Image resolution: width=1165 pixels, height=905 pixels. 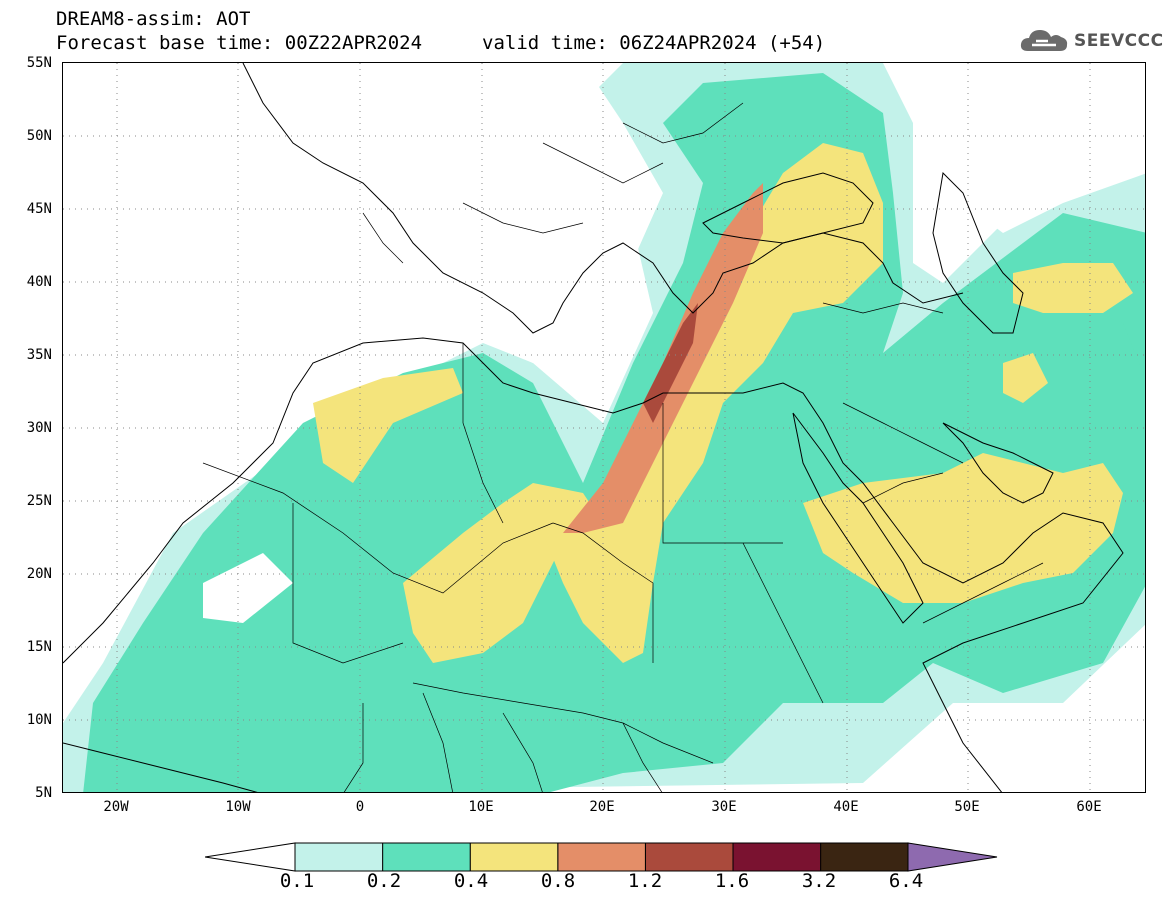 I want to click on lat-label: 20N, so click(x=39, y=574).